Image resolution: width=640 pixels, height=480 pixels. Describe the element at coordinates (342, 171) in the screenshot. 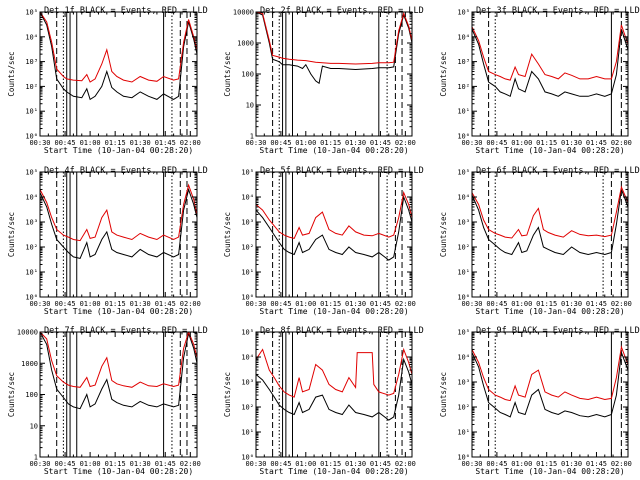

I see `panel-title: Det 5f BLACK = Events, RED = LLD` at that location.